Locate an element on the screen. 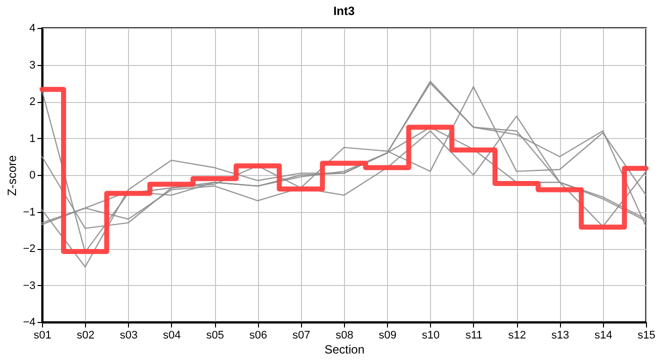 The height and width of the screenshot is (360, 660). y-tick-label: −3 is located at coordinates (29, 286).